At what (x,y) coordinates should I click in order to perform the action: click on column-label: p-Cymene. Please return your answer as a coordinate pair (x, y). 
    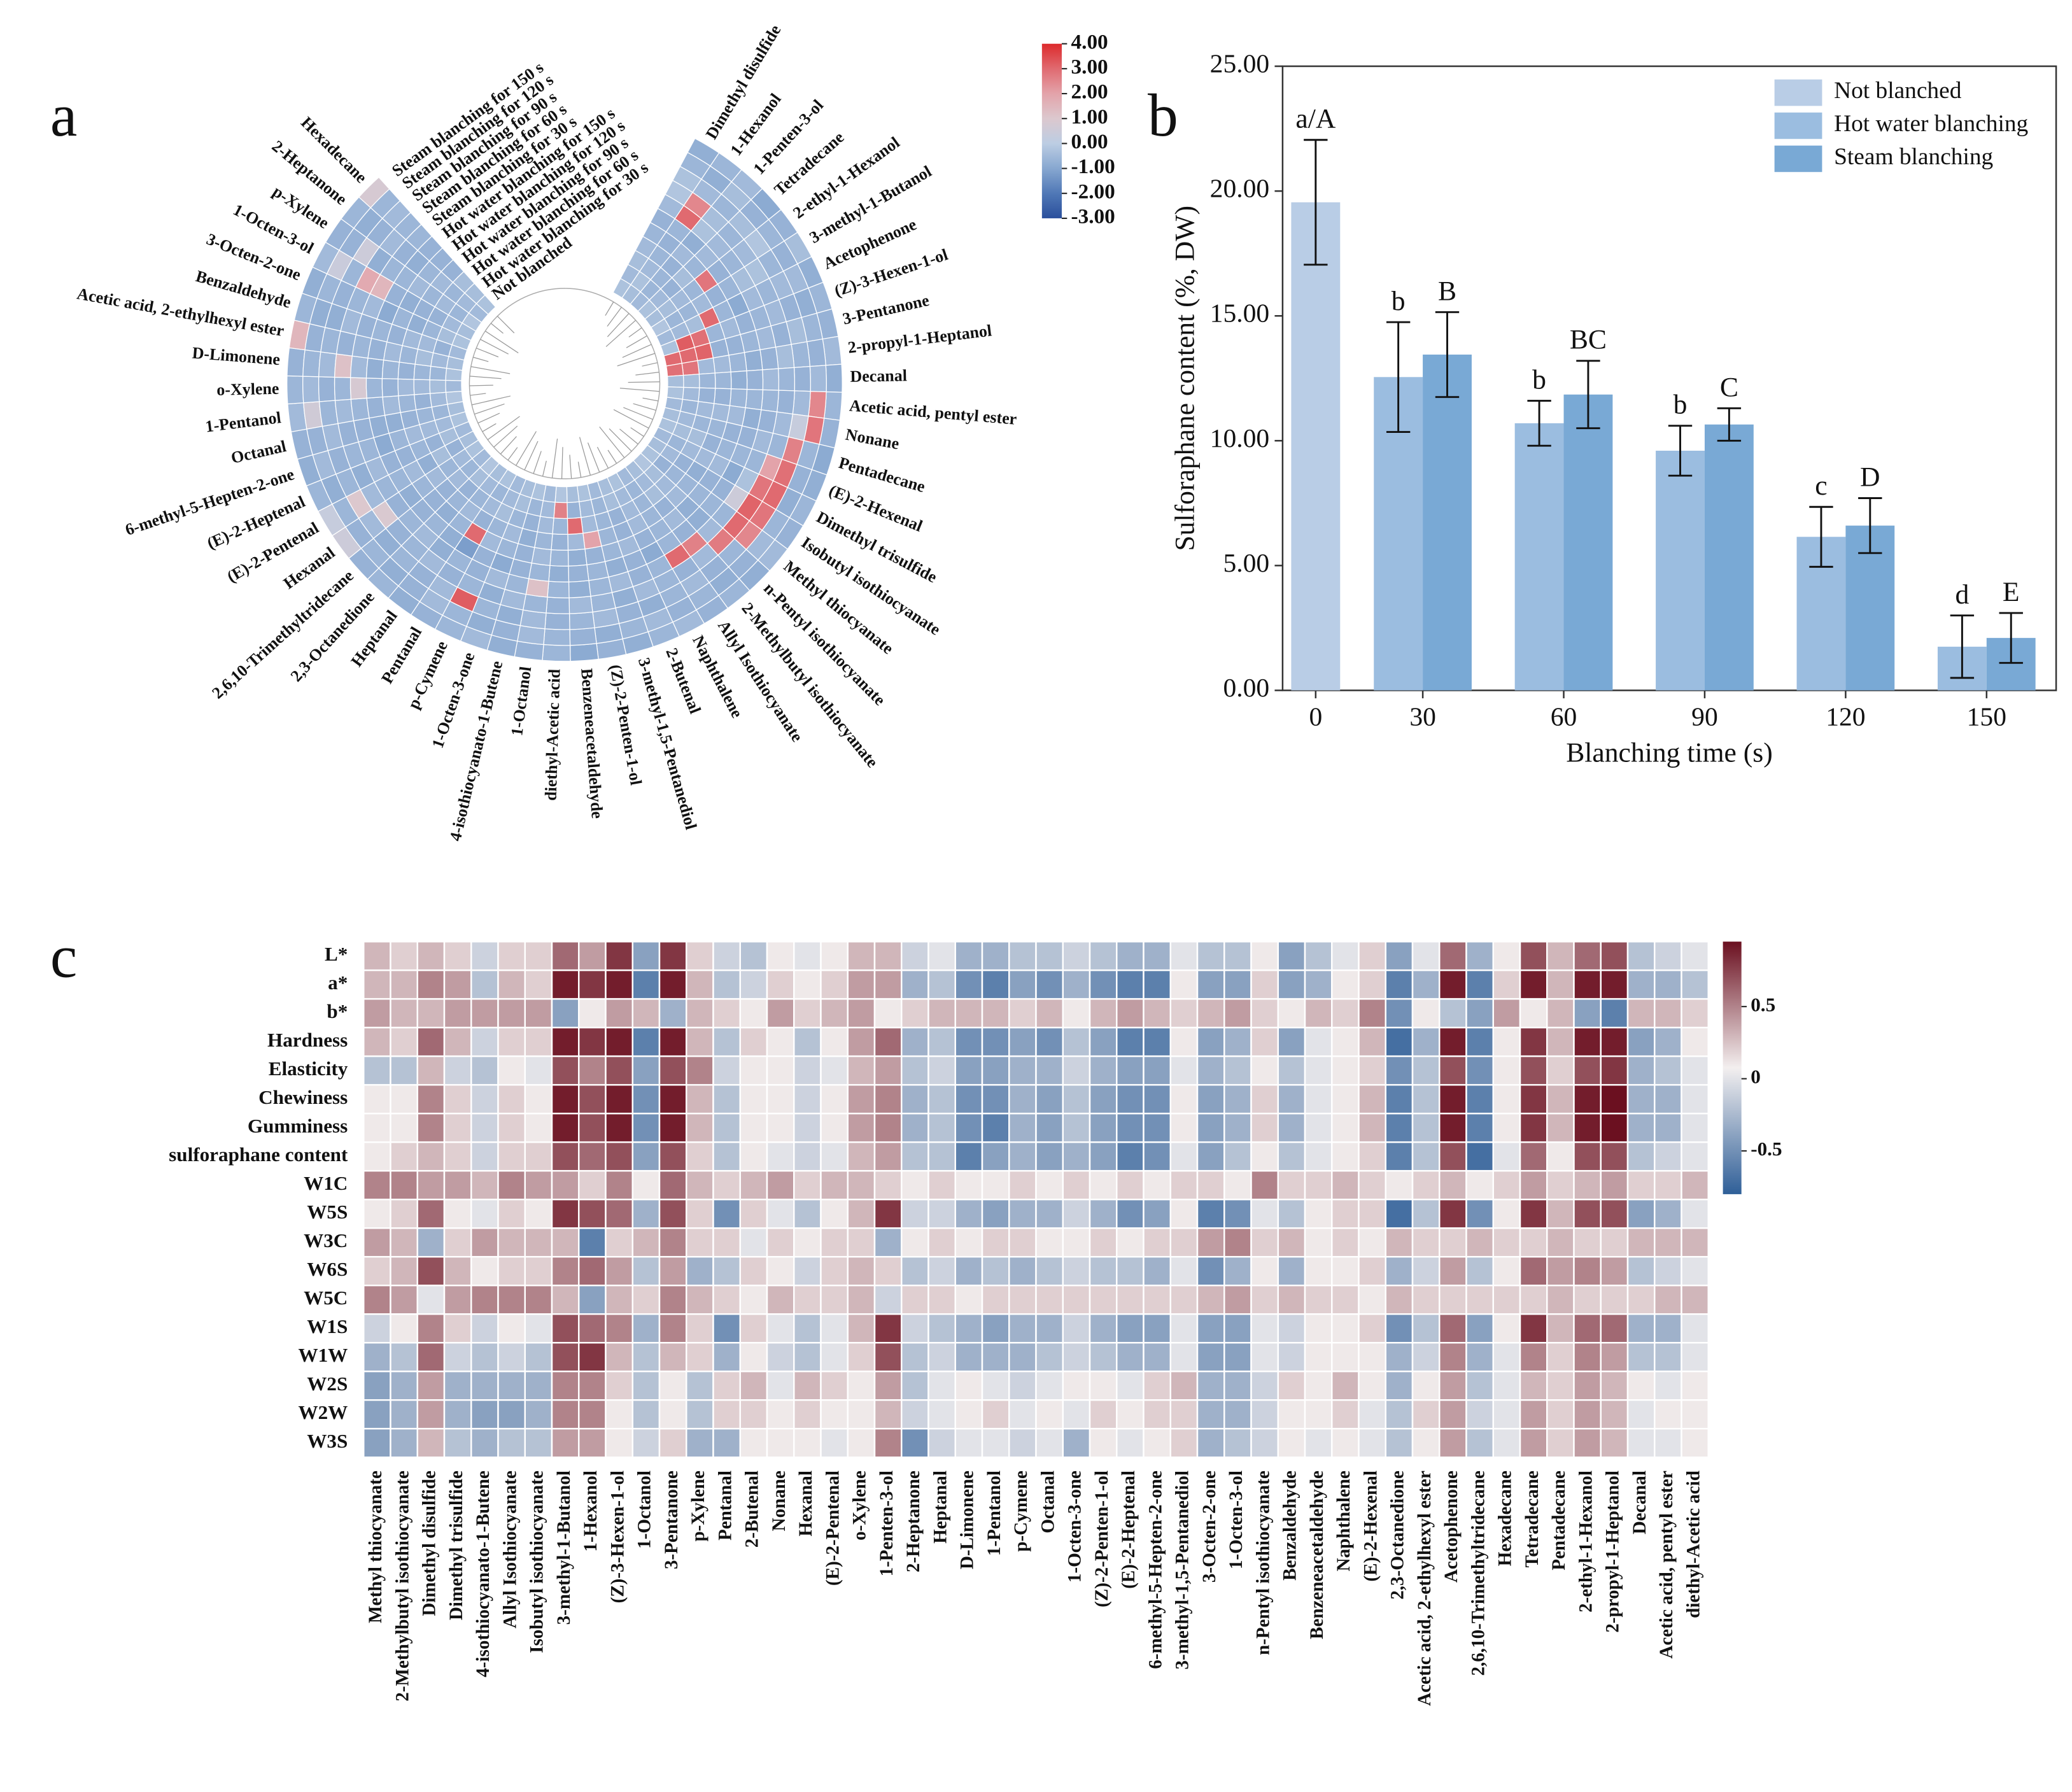
    Looking at the image, I should click on (1021, 1512).